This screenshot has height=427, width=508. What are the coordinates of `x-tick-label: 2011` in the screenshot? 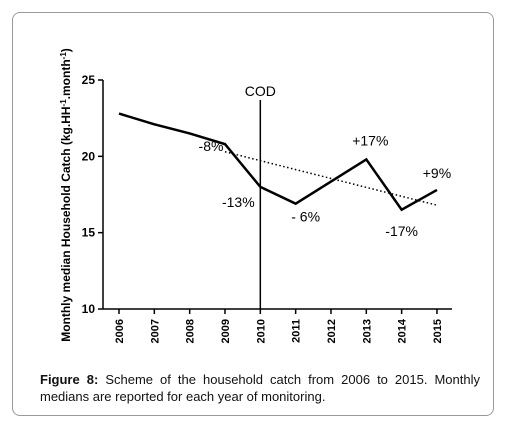 It's located at (297, 331).